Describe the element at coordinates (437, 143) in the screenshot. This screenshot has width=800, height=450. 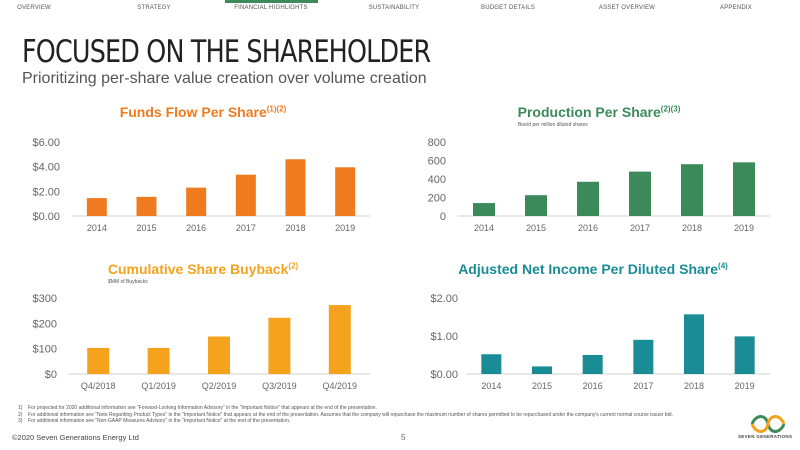
I see `y-tick-label: 800` at that location.